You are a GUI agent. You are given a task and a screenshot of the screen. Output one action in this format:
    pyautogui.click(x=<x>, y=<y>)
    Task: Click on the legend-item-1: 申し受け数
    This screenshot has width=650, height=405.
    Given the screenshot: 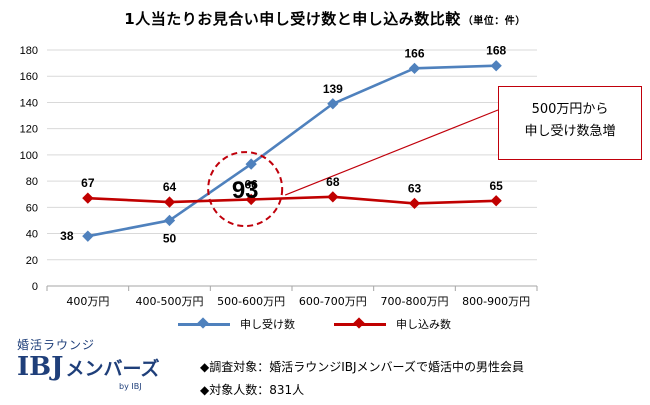 What is the action you would take?
    pyautogui.click(x=236, y=324)
    